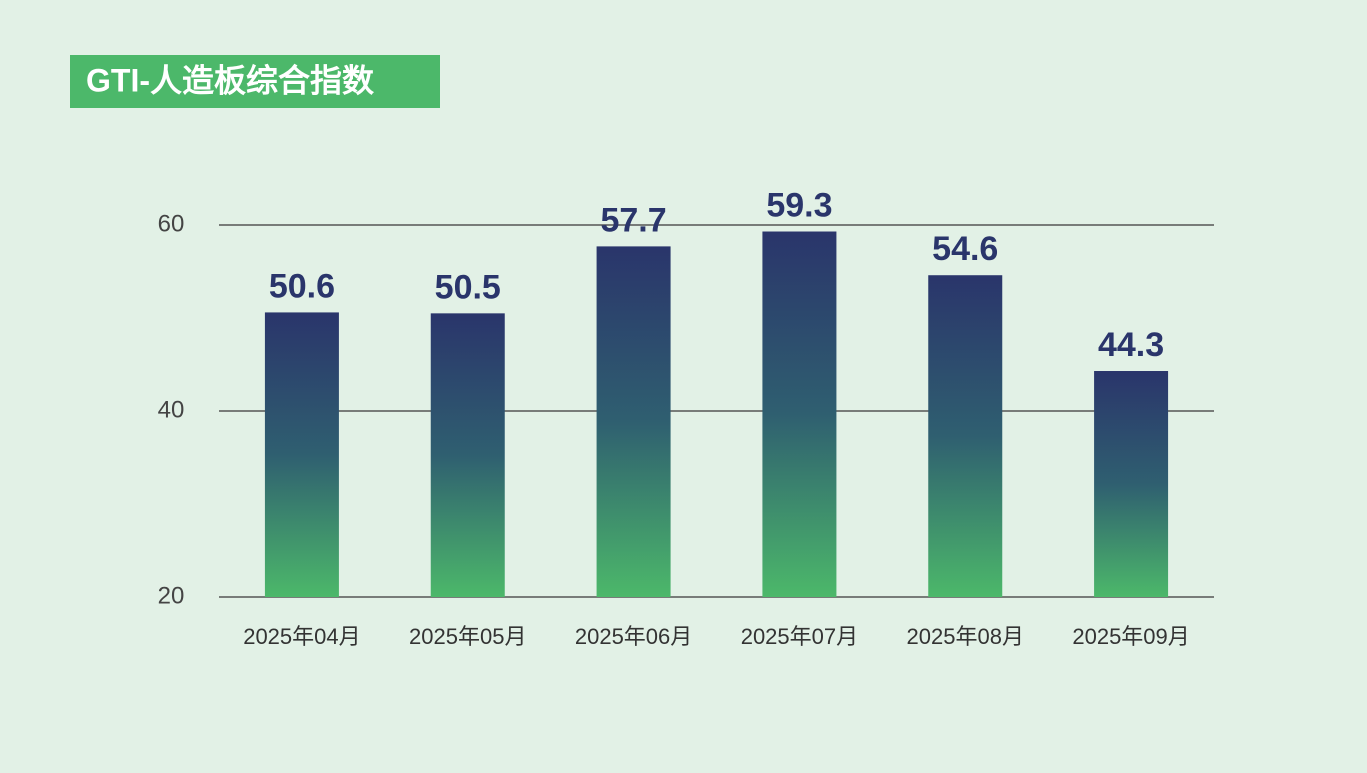 The height and width of the screenshot is (773, 1367). I want to click on y-tick-label: 20, so click(171, 595).